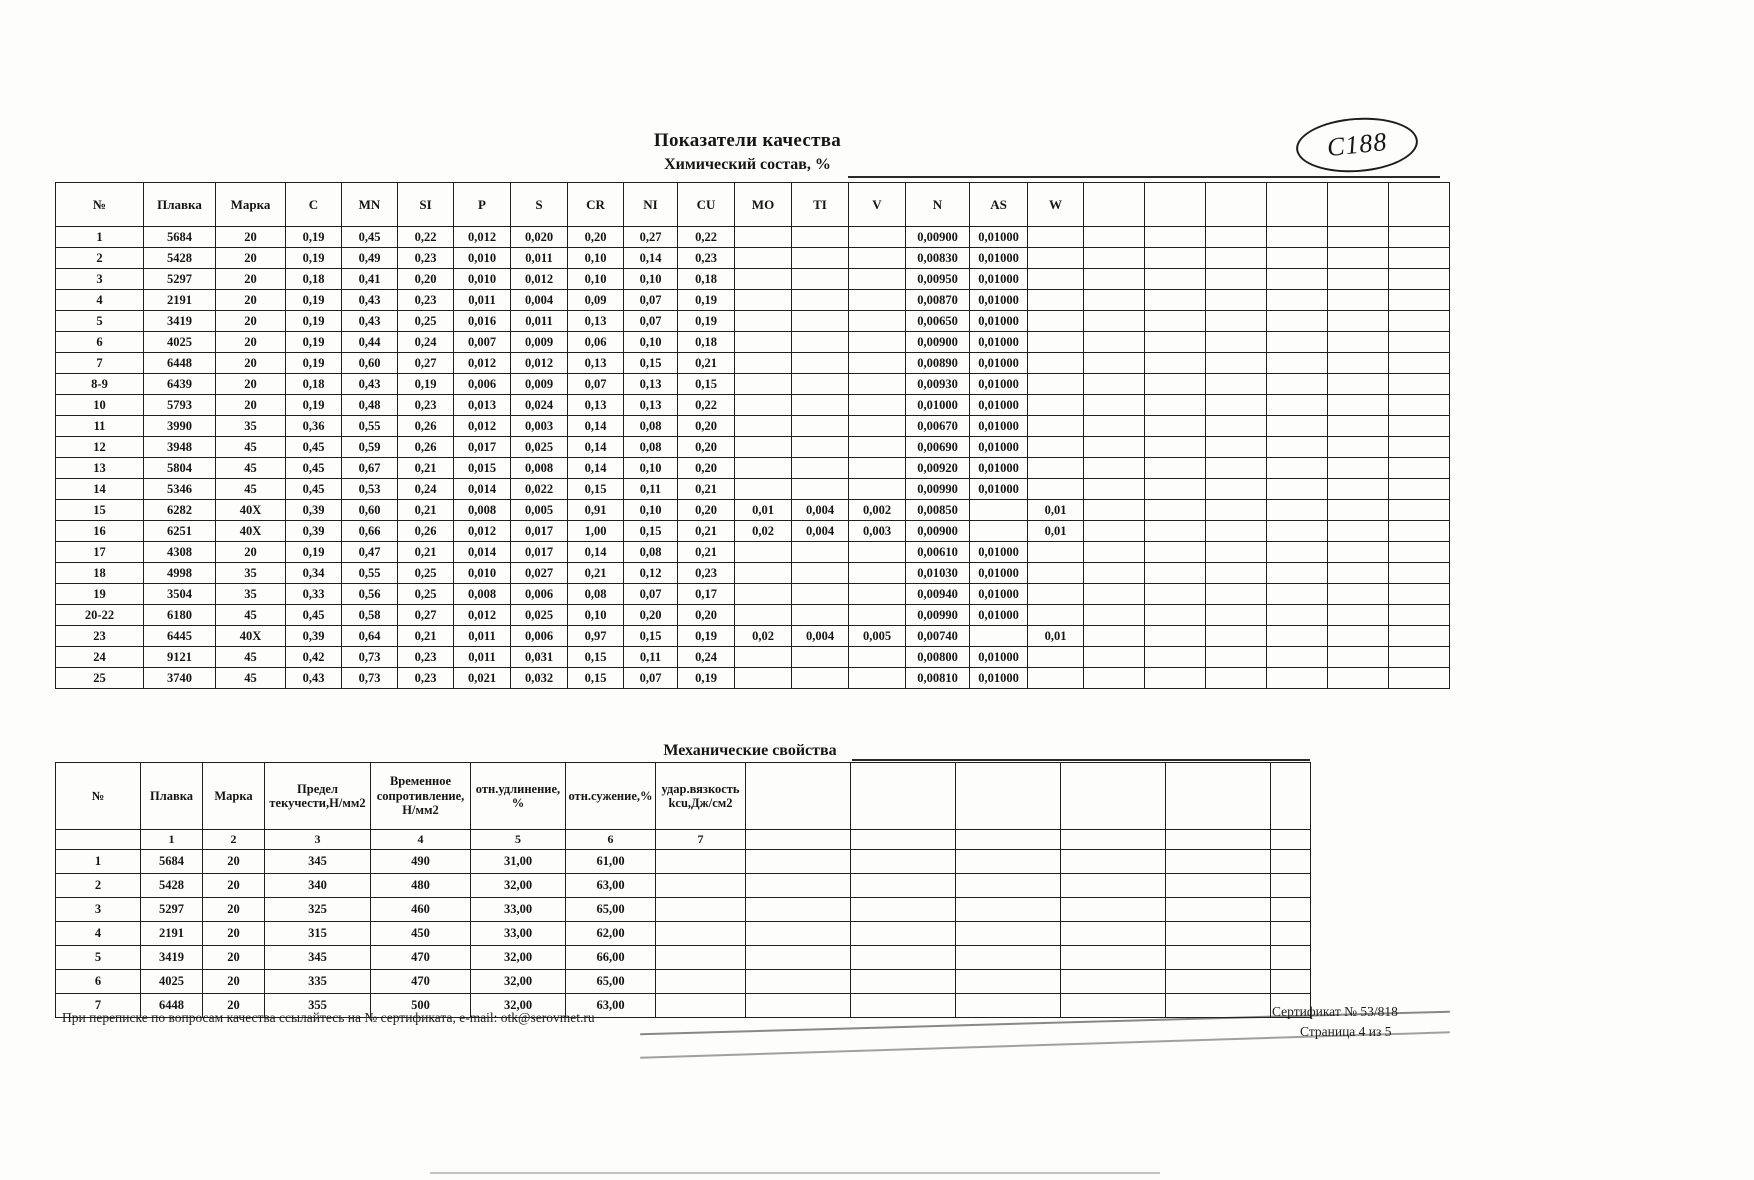 This screenshot has height=1180, width=1754. What do you see at coordinates (937, 447) in the screenshot?
I see `table-cell: 0,00690` at bounding box center [937, 447].